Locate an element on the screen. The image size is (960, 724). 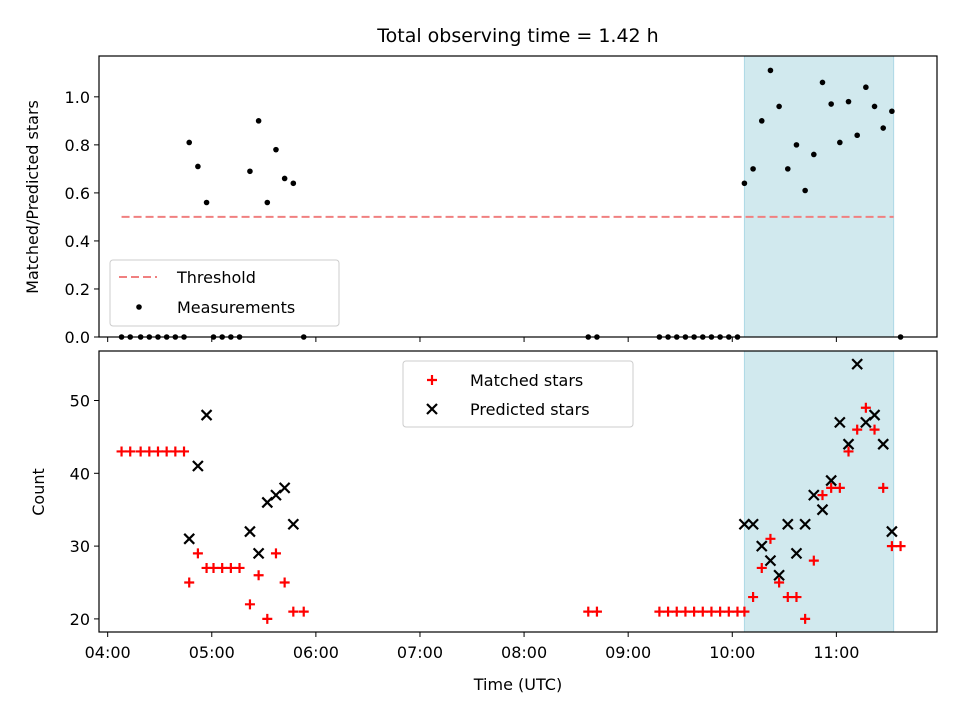
top-y-tick-label: 0.0 is located at coordinates (77, 337).